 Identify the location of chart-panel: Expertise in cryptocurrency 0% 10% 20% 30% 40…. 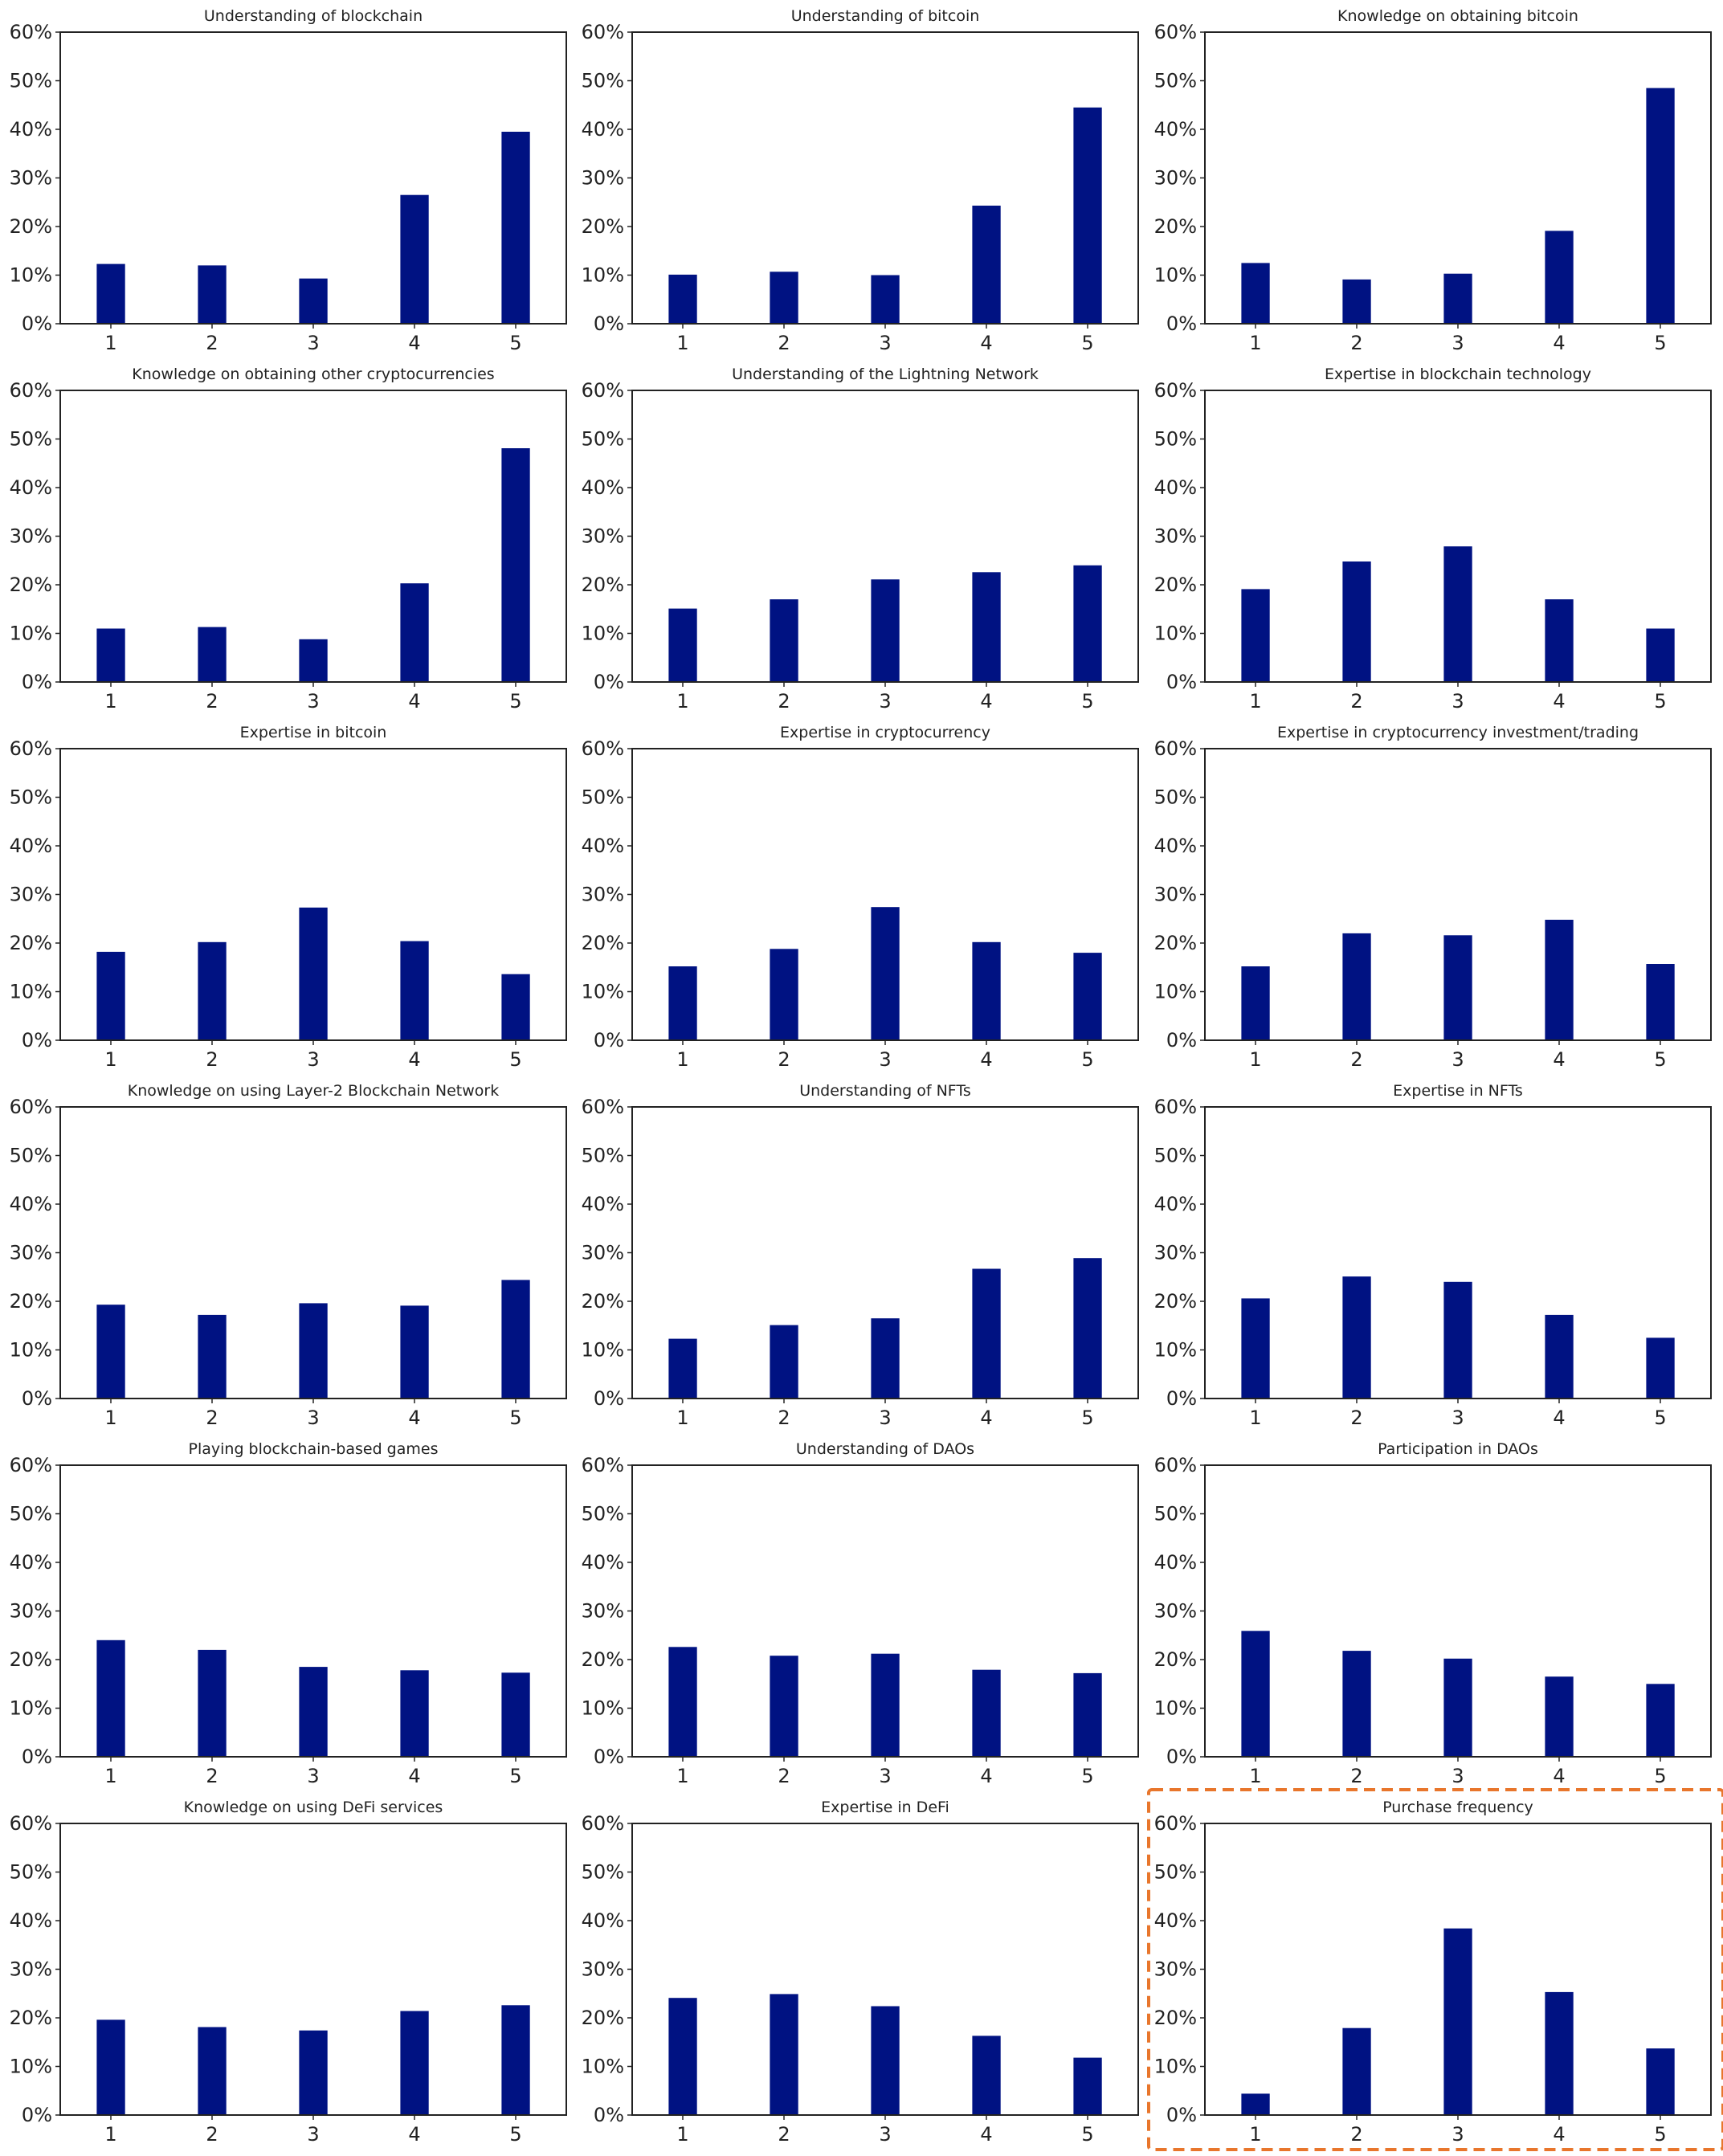
(861, 897).